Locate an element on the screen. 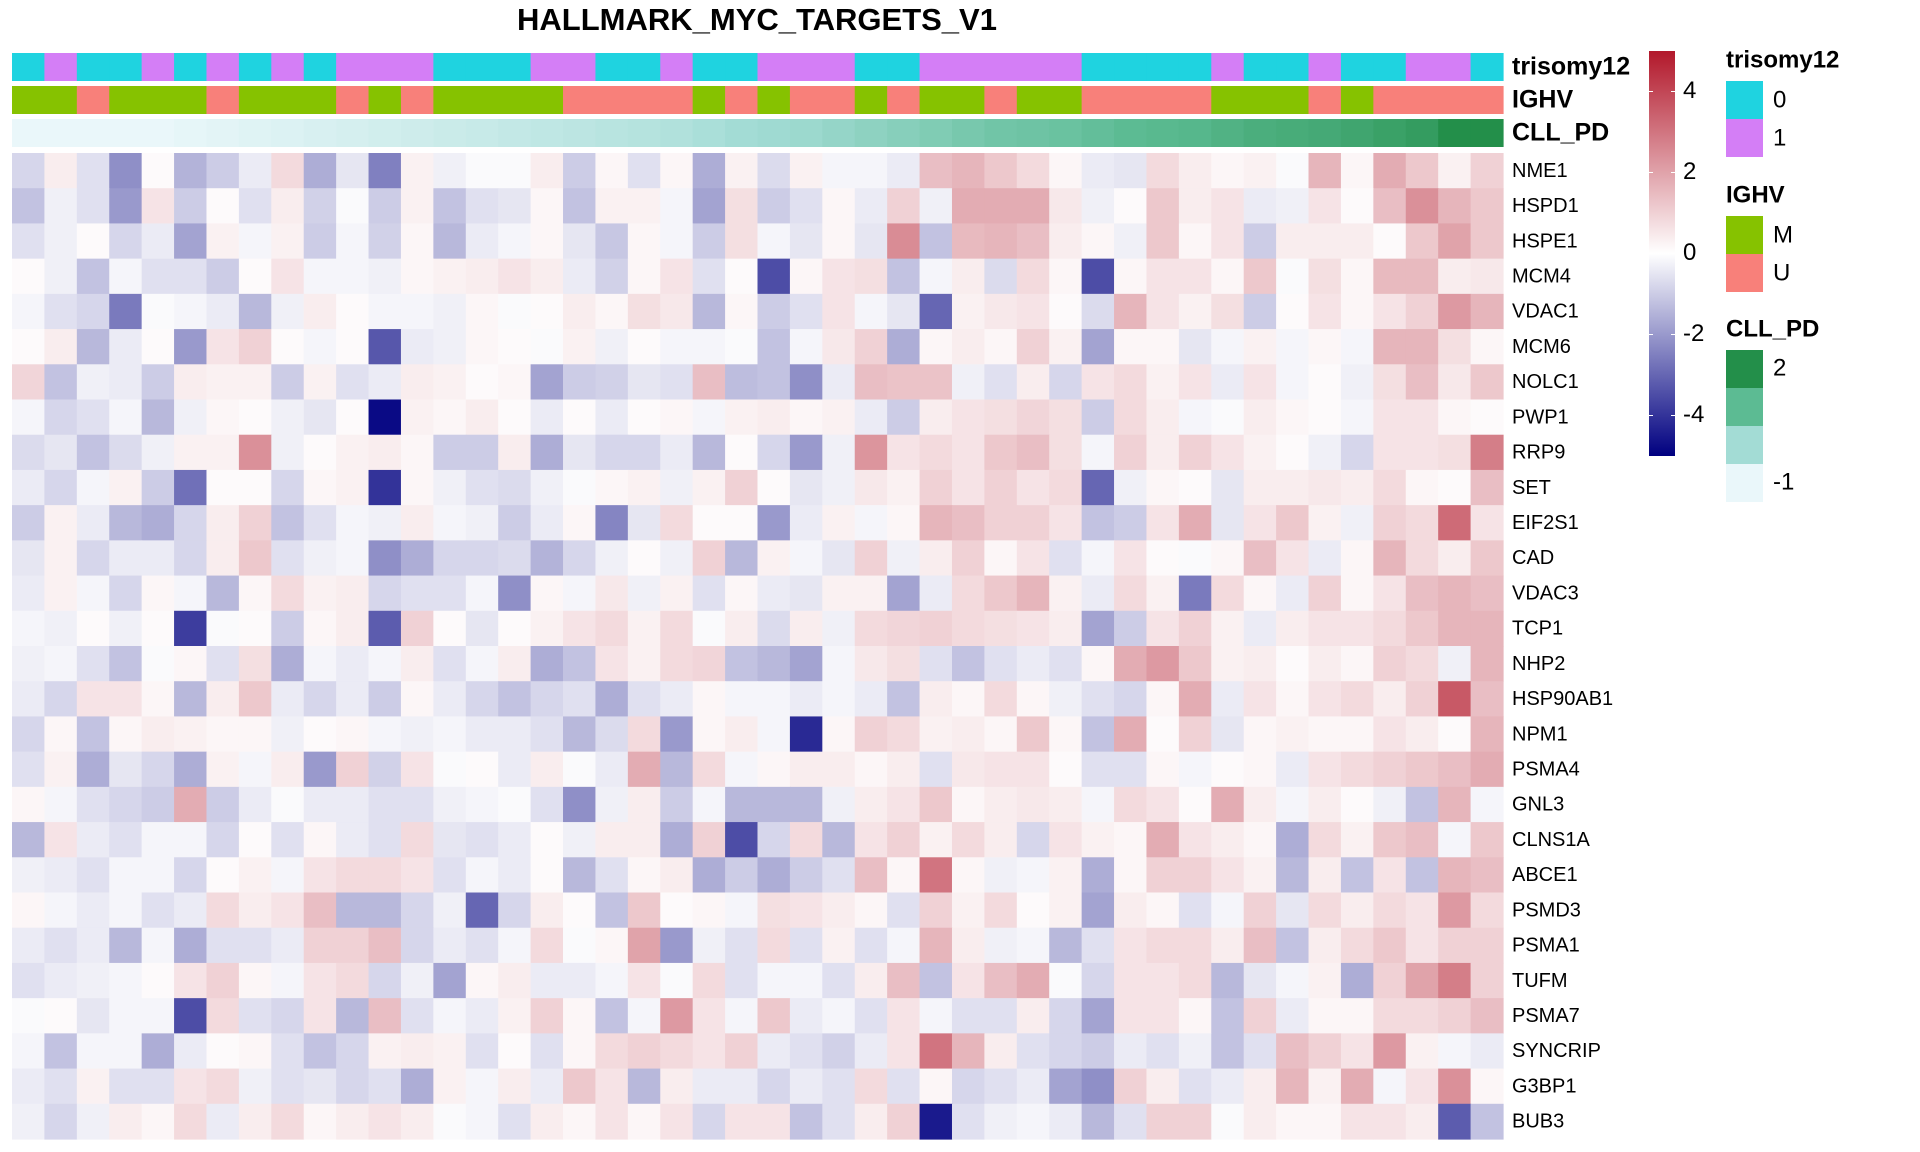 This screenshot has height=1152, width=1920. row-label: CAD is located at coordinates (1533, 558).